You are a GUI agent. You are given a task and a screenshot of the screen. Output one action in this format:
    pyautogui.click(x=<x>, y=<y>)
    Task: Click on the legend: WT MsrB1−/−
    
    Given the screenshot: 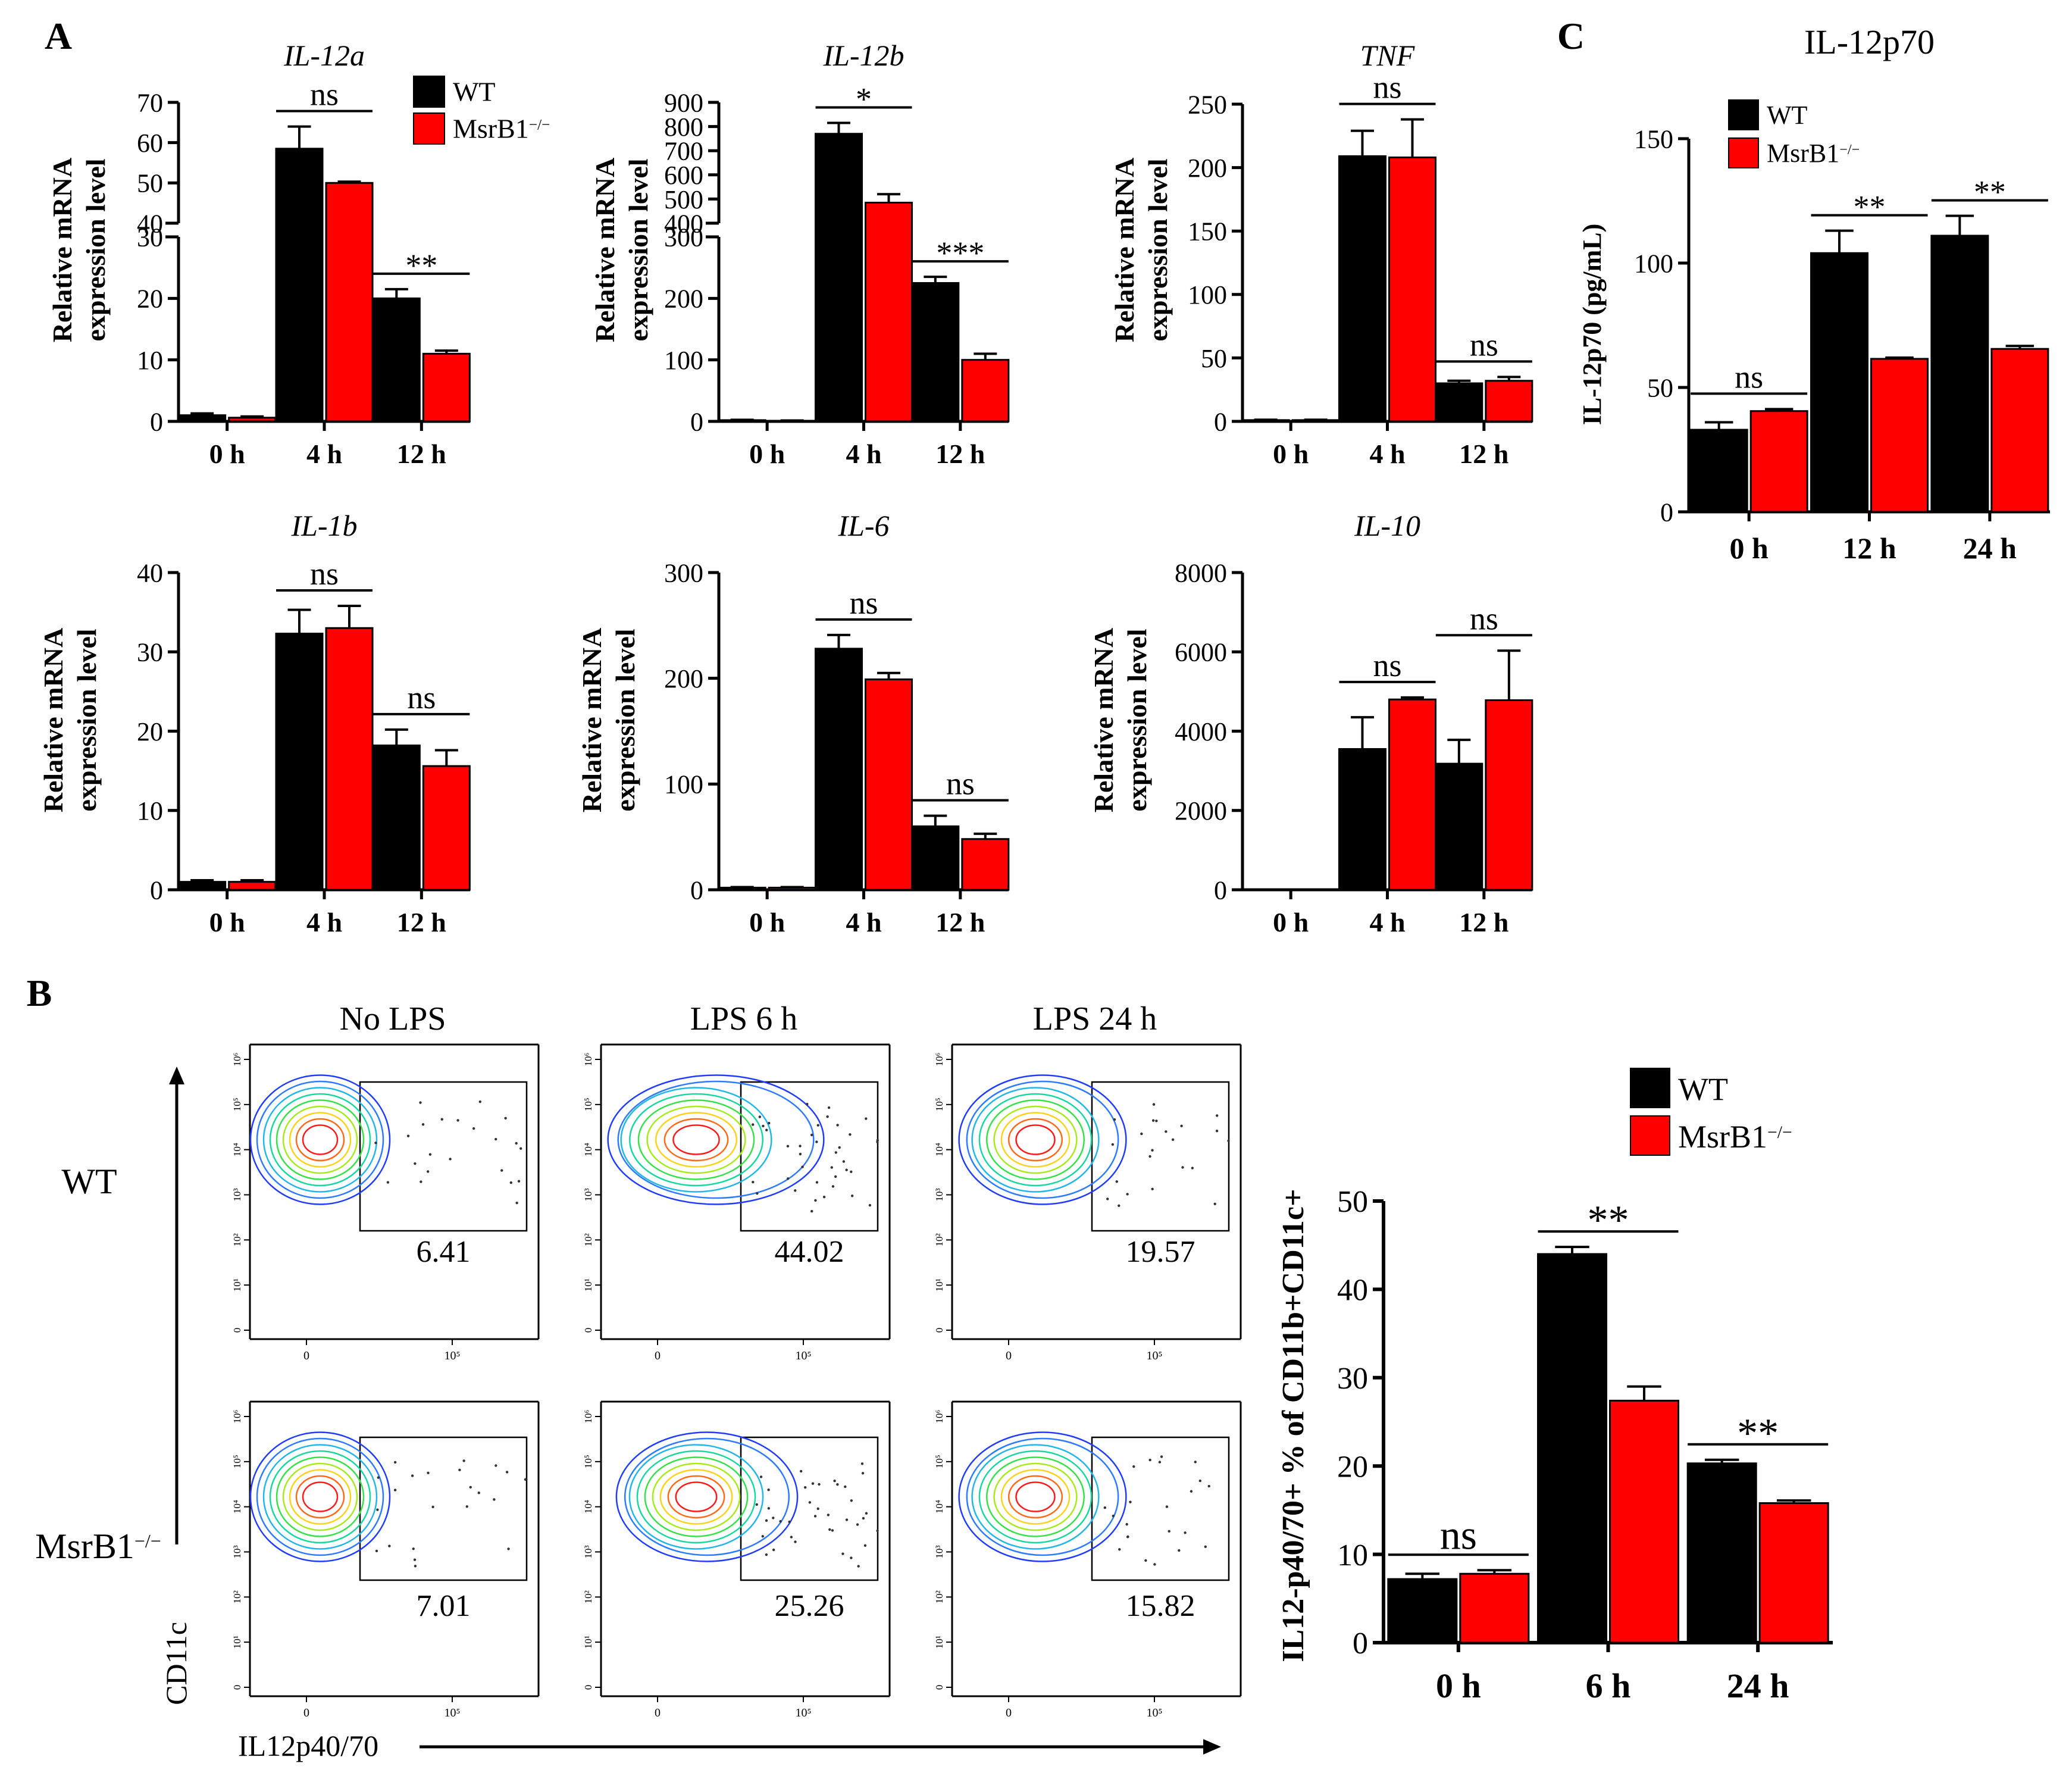 What is the action you would take?
    pyautogui.click(x=481, y=111)
    